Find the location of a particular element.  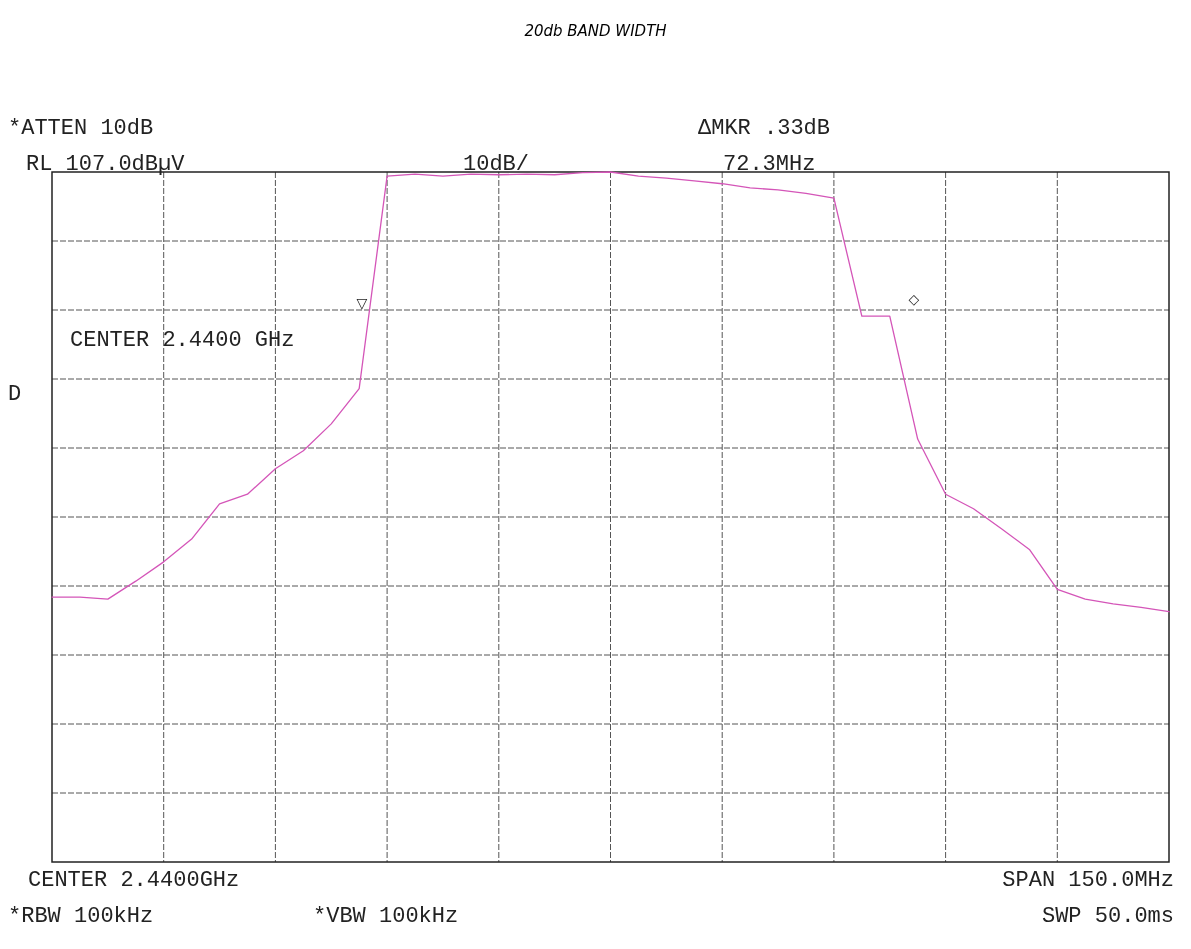

annotation: CENTER 2.4400 GHz is located at coordinates (182, 340).